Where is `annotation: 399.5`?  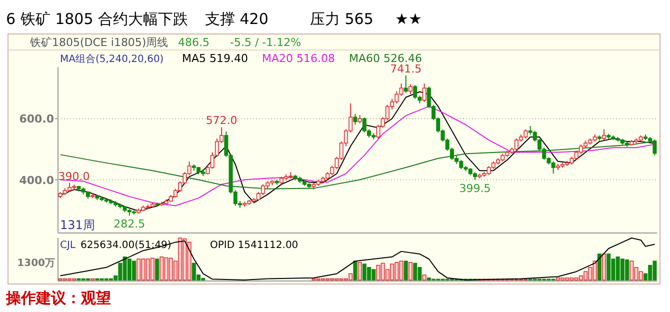 annotation: 399.5 is located at coordinates (475, 188).